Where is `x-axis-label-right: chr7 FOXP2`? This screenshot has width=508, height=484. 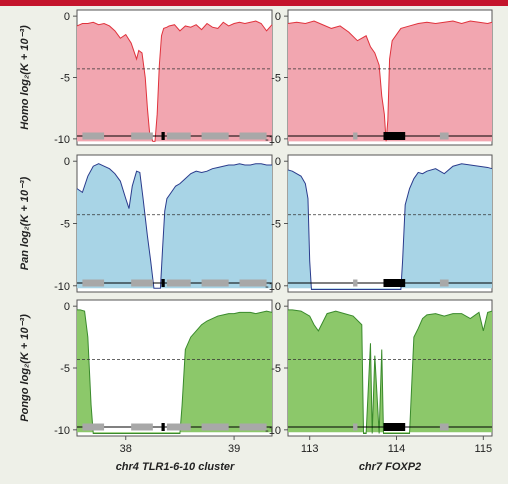 x-axis-label-right: chr7 FOXP2 is located at coordinates (390, 467).